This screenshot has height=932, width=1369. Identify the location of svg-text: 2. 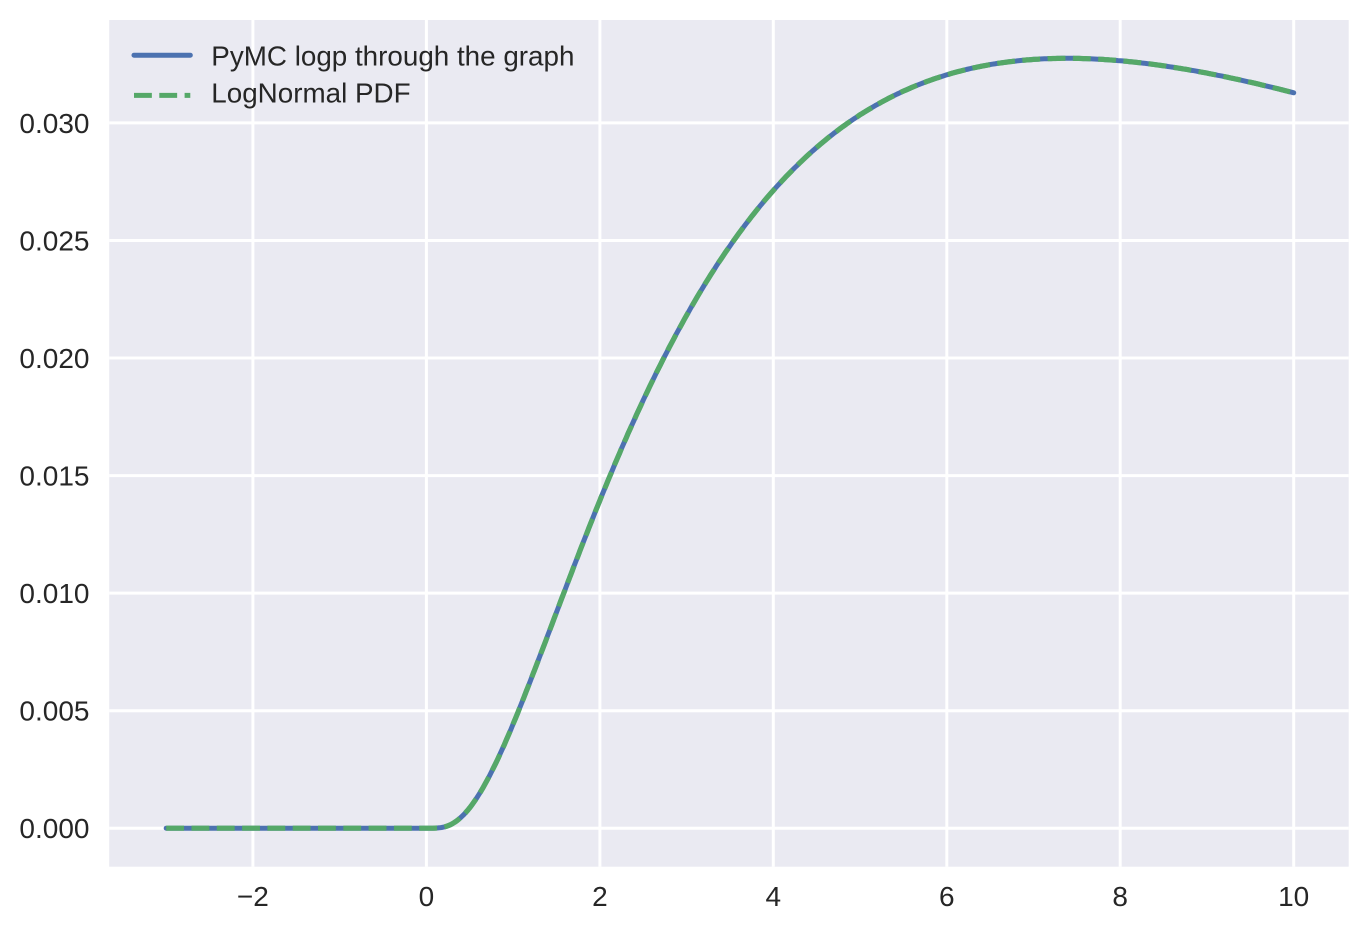
(600, 896).